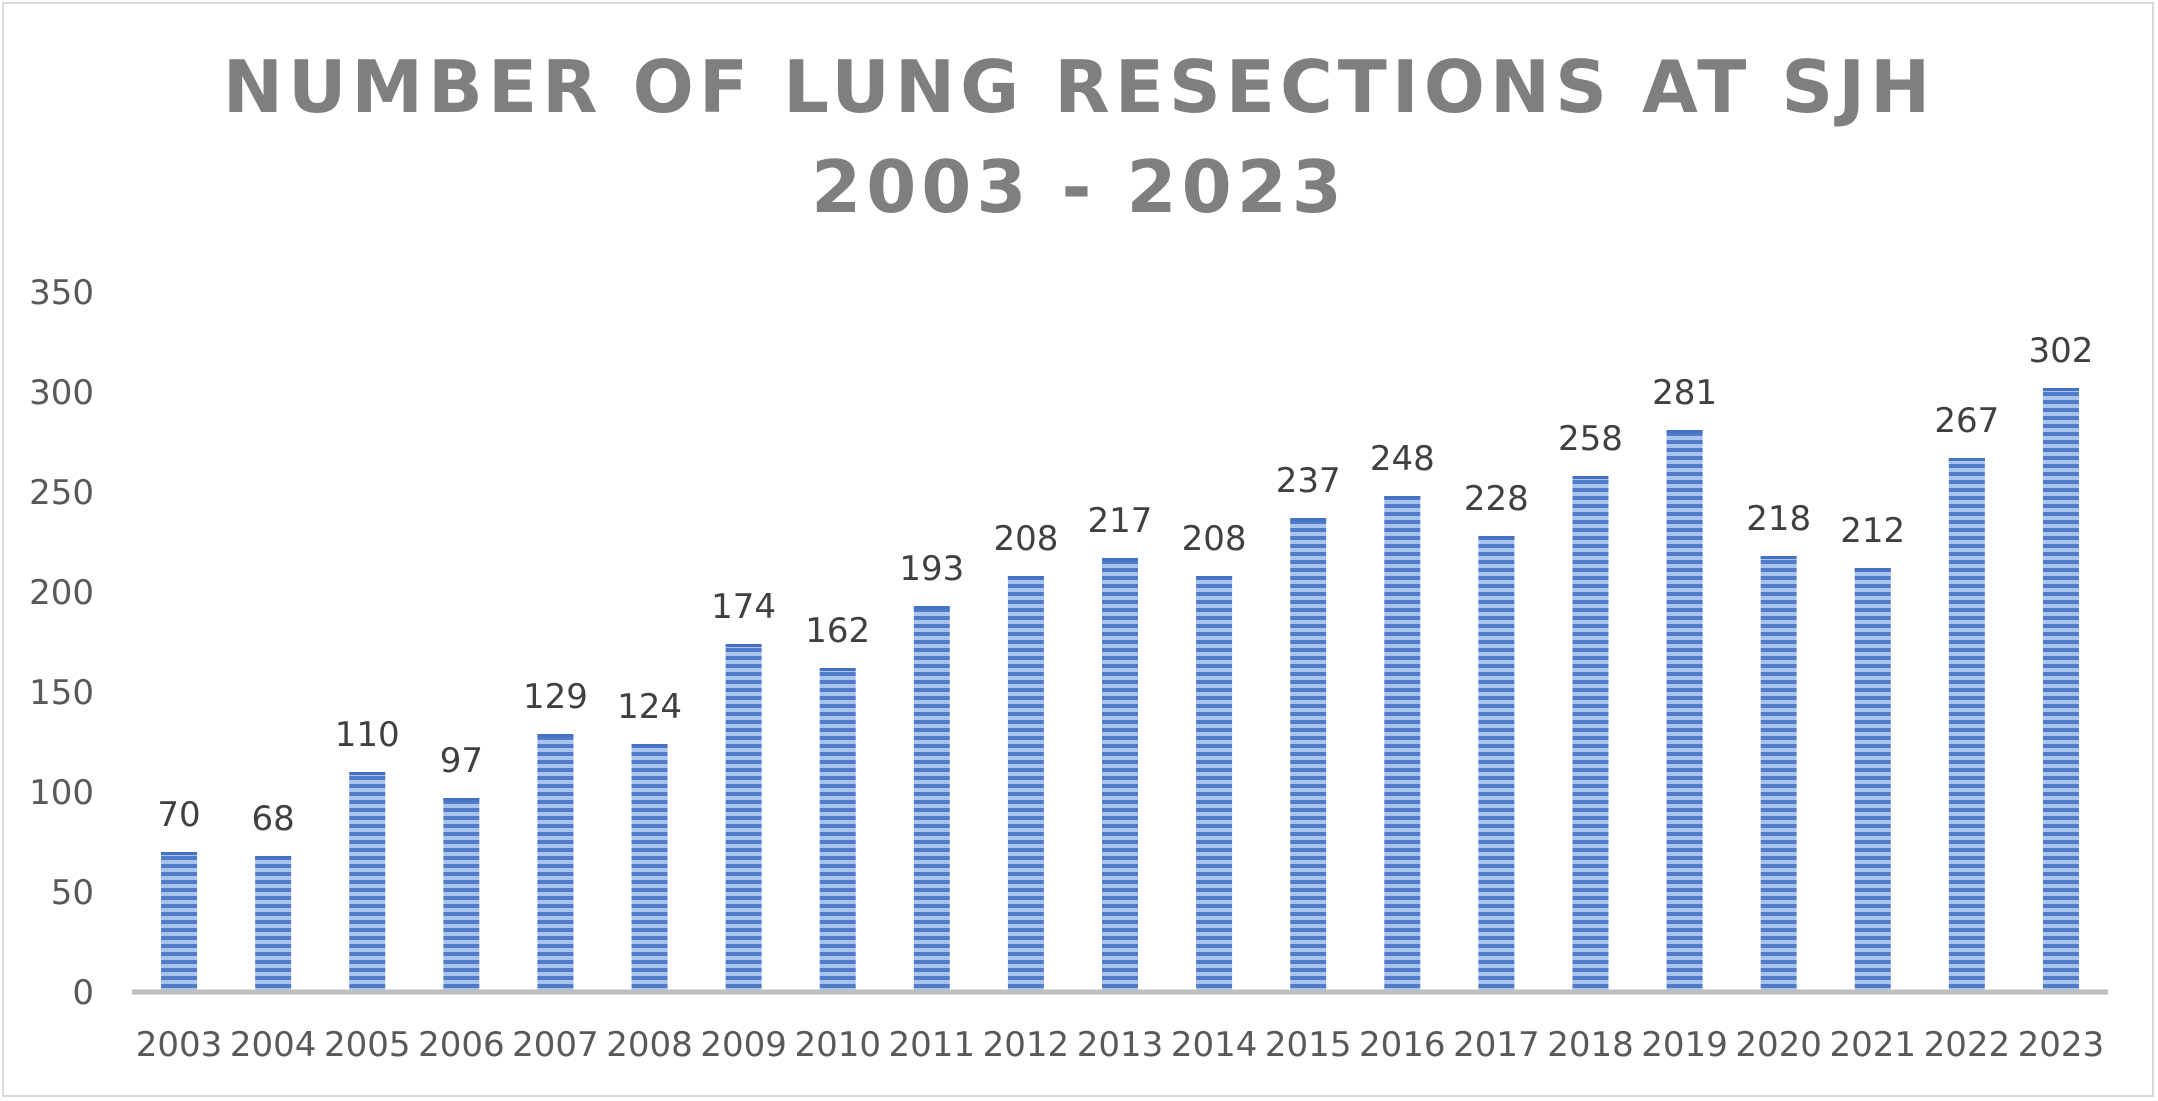  Describe the element at coordinates (649, 1045) in the screenshot. I see `x-tick-label-2008: 2008` at that location.